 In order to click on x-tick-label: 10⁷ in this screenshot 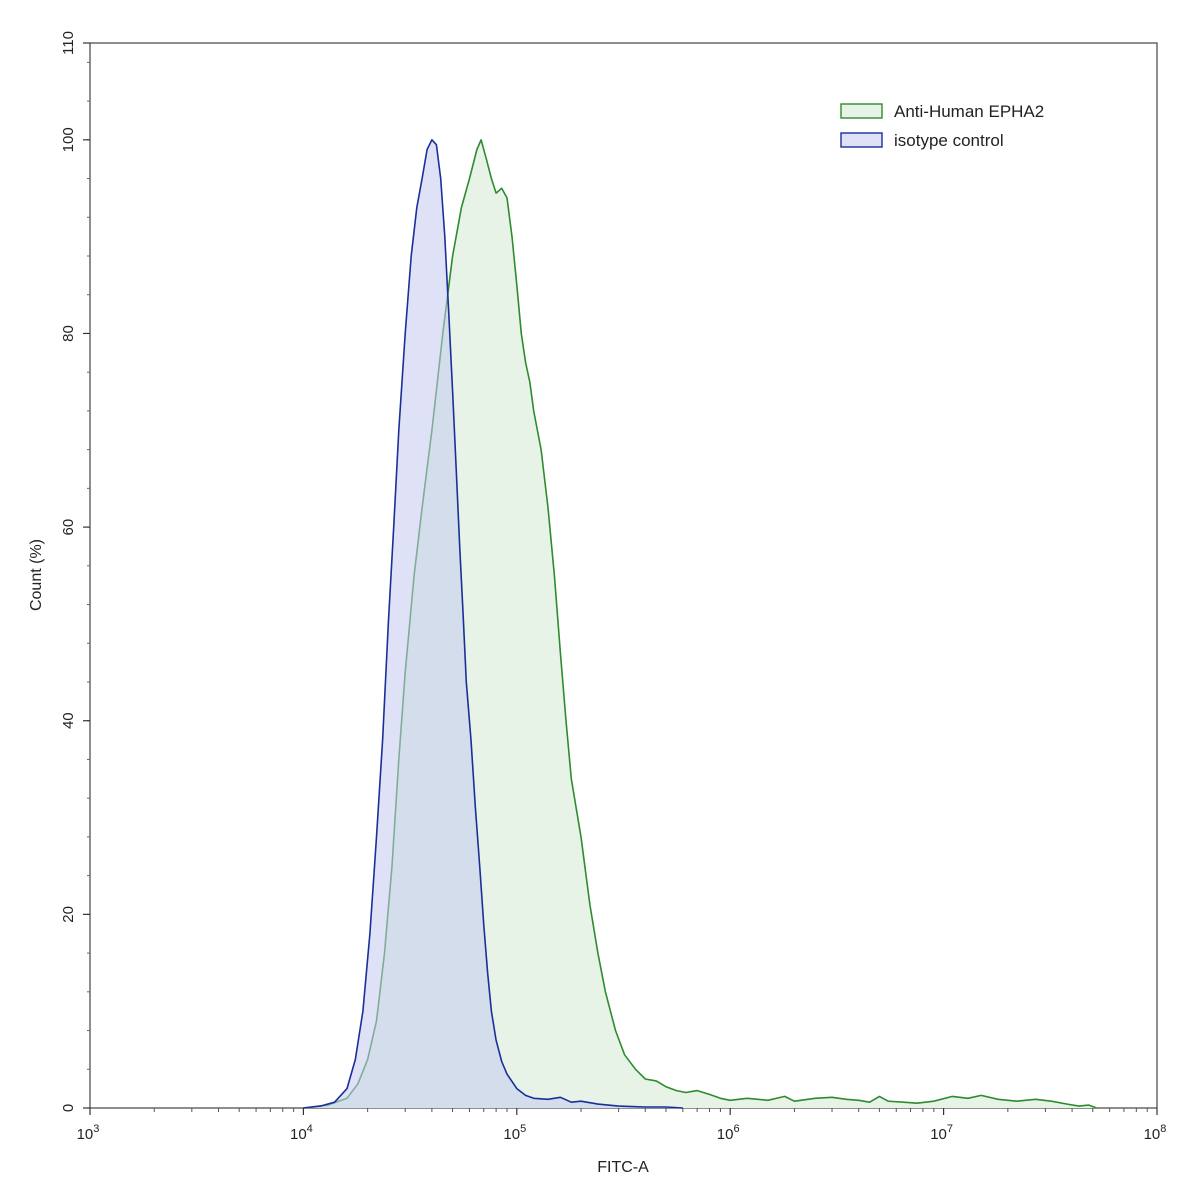, I will do `click(941, 1133)`.